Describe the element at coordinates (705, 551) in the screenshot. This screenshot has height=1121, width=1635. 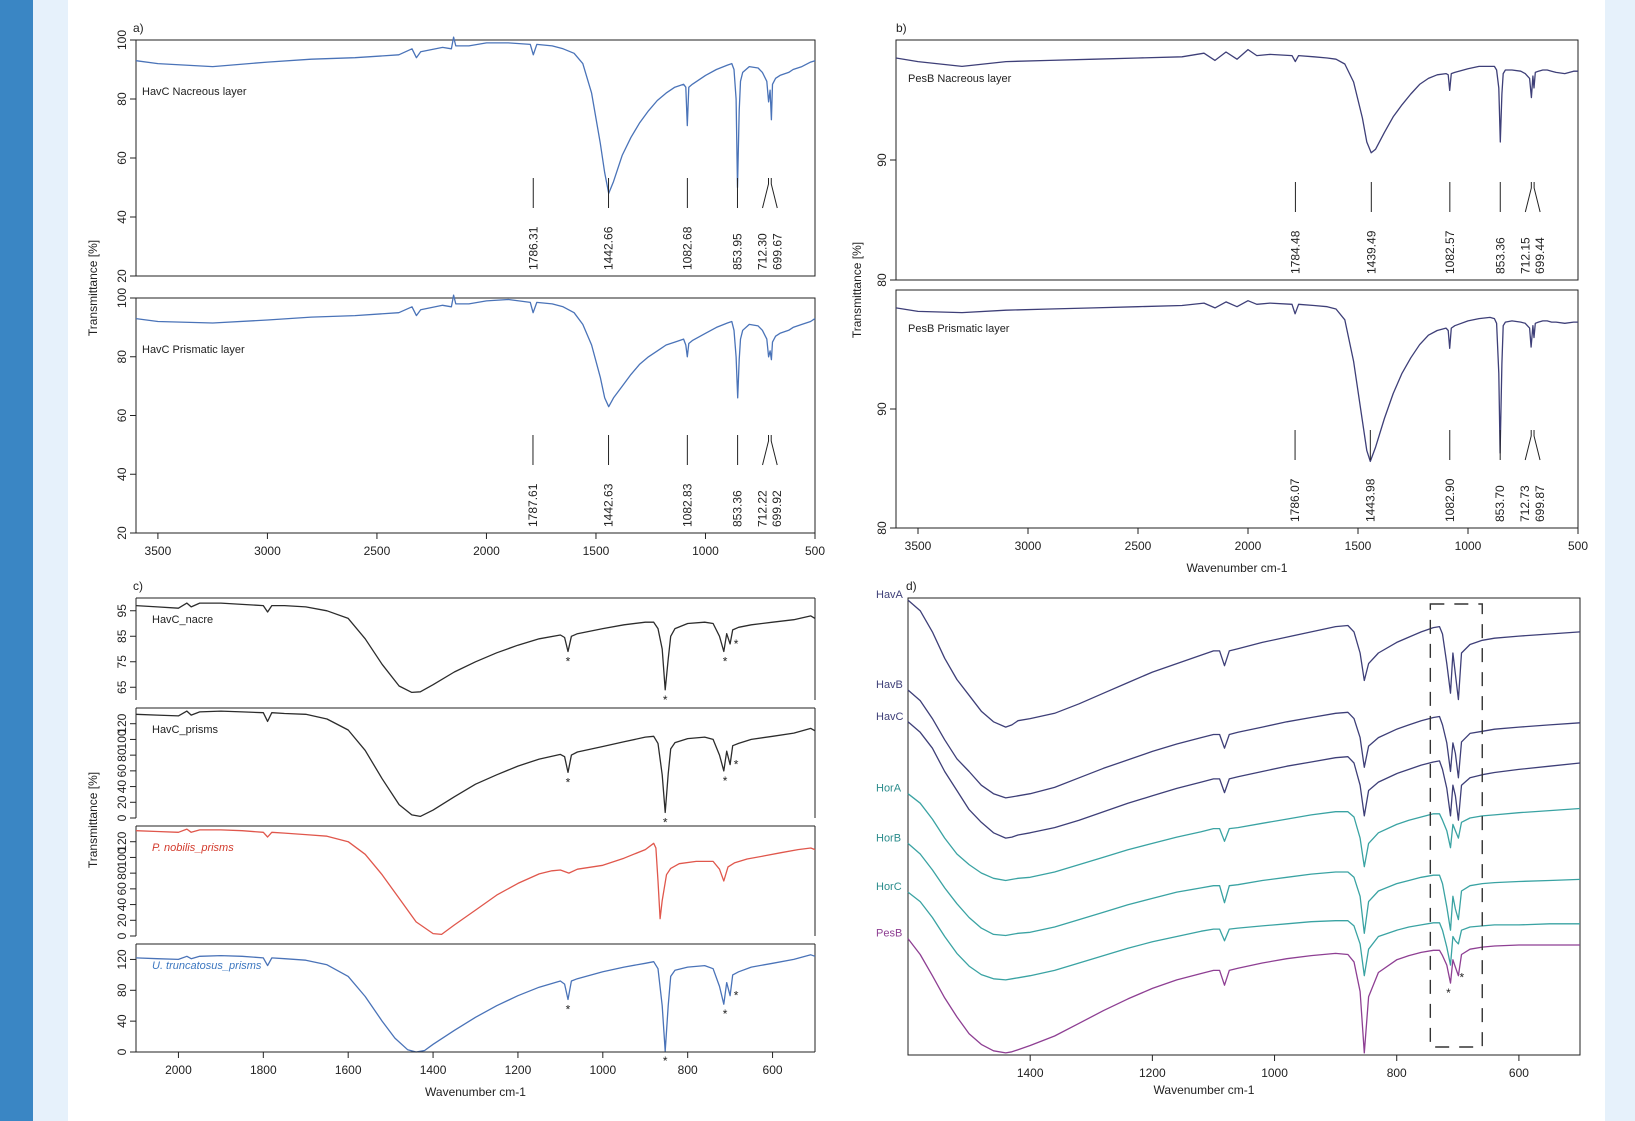
I see `panel-a-xtick-label: 1000` at that location.